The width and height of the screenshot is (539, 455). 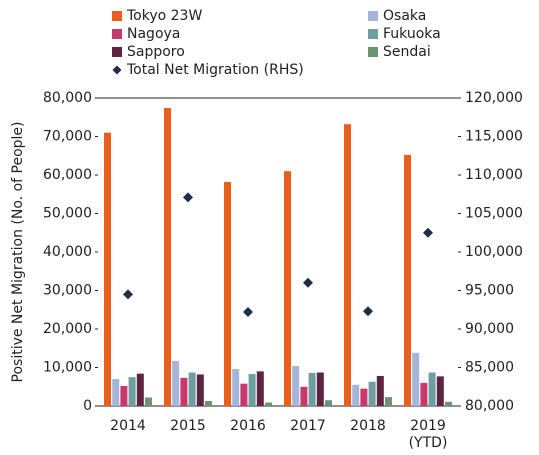 I want to click on legend-label: Fukuoka, so click(x=412, y=34).